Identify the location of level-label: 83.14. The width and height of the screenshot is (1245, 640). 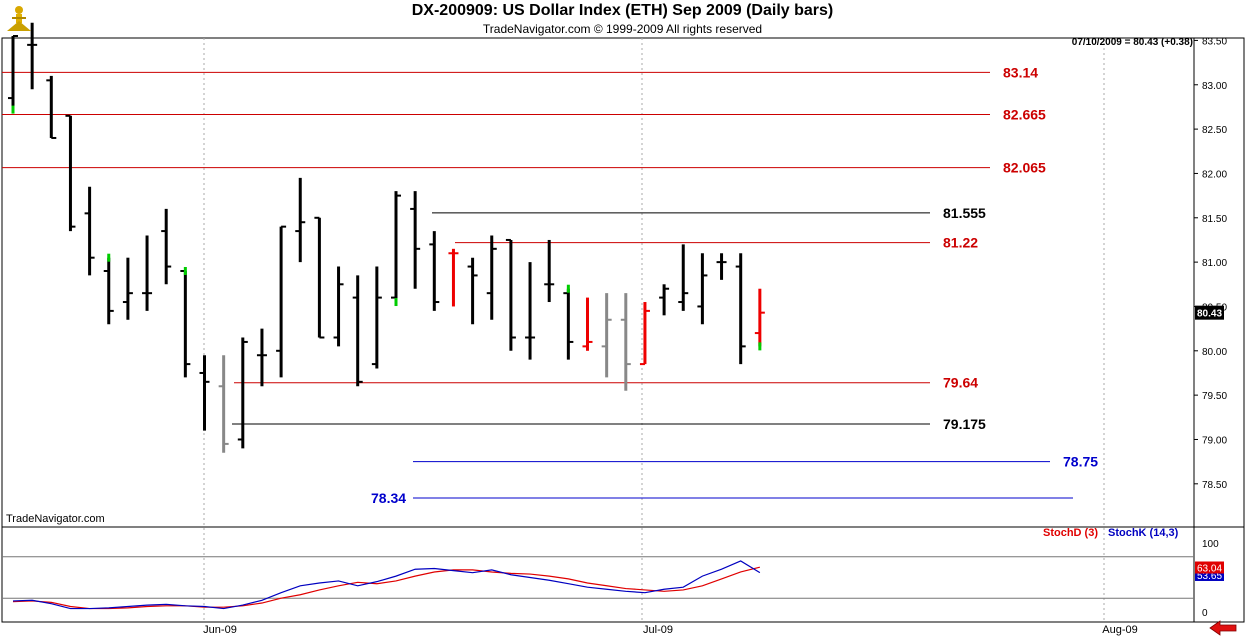
(1020, 72).